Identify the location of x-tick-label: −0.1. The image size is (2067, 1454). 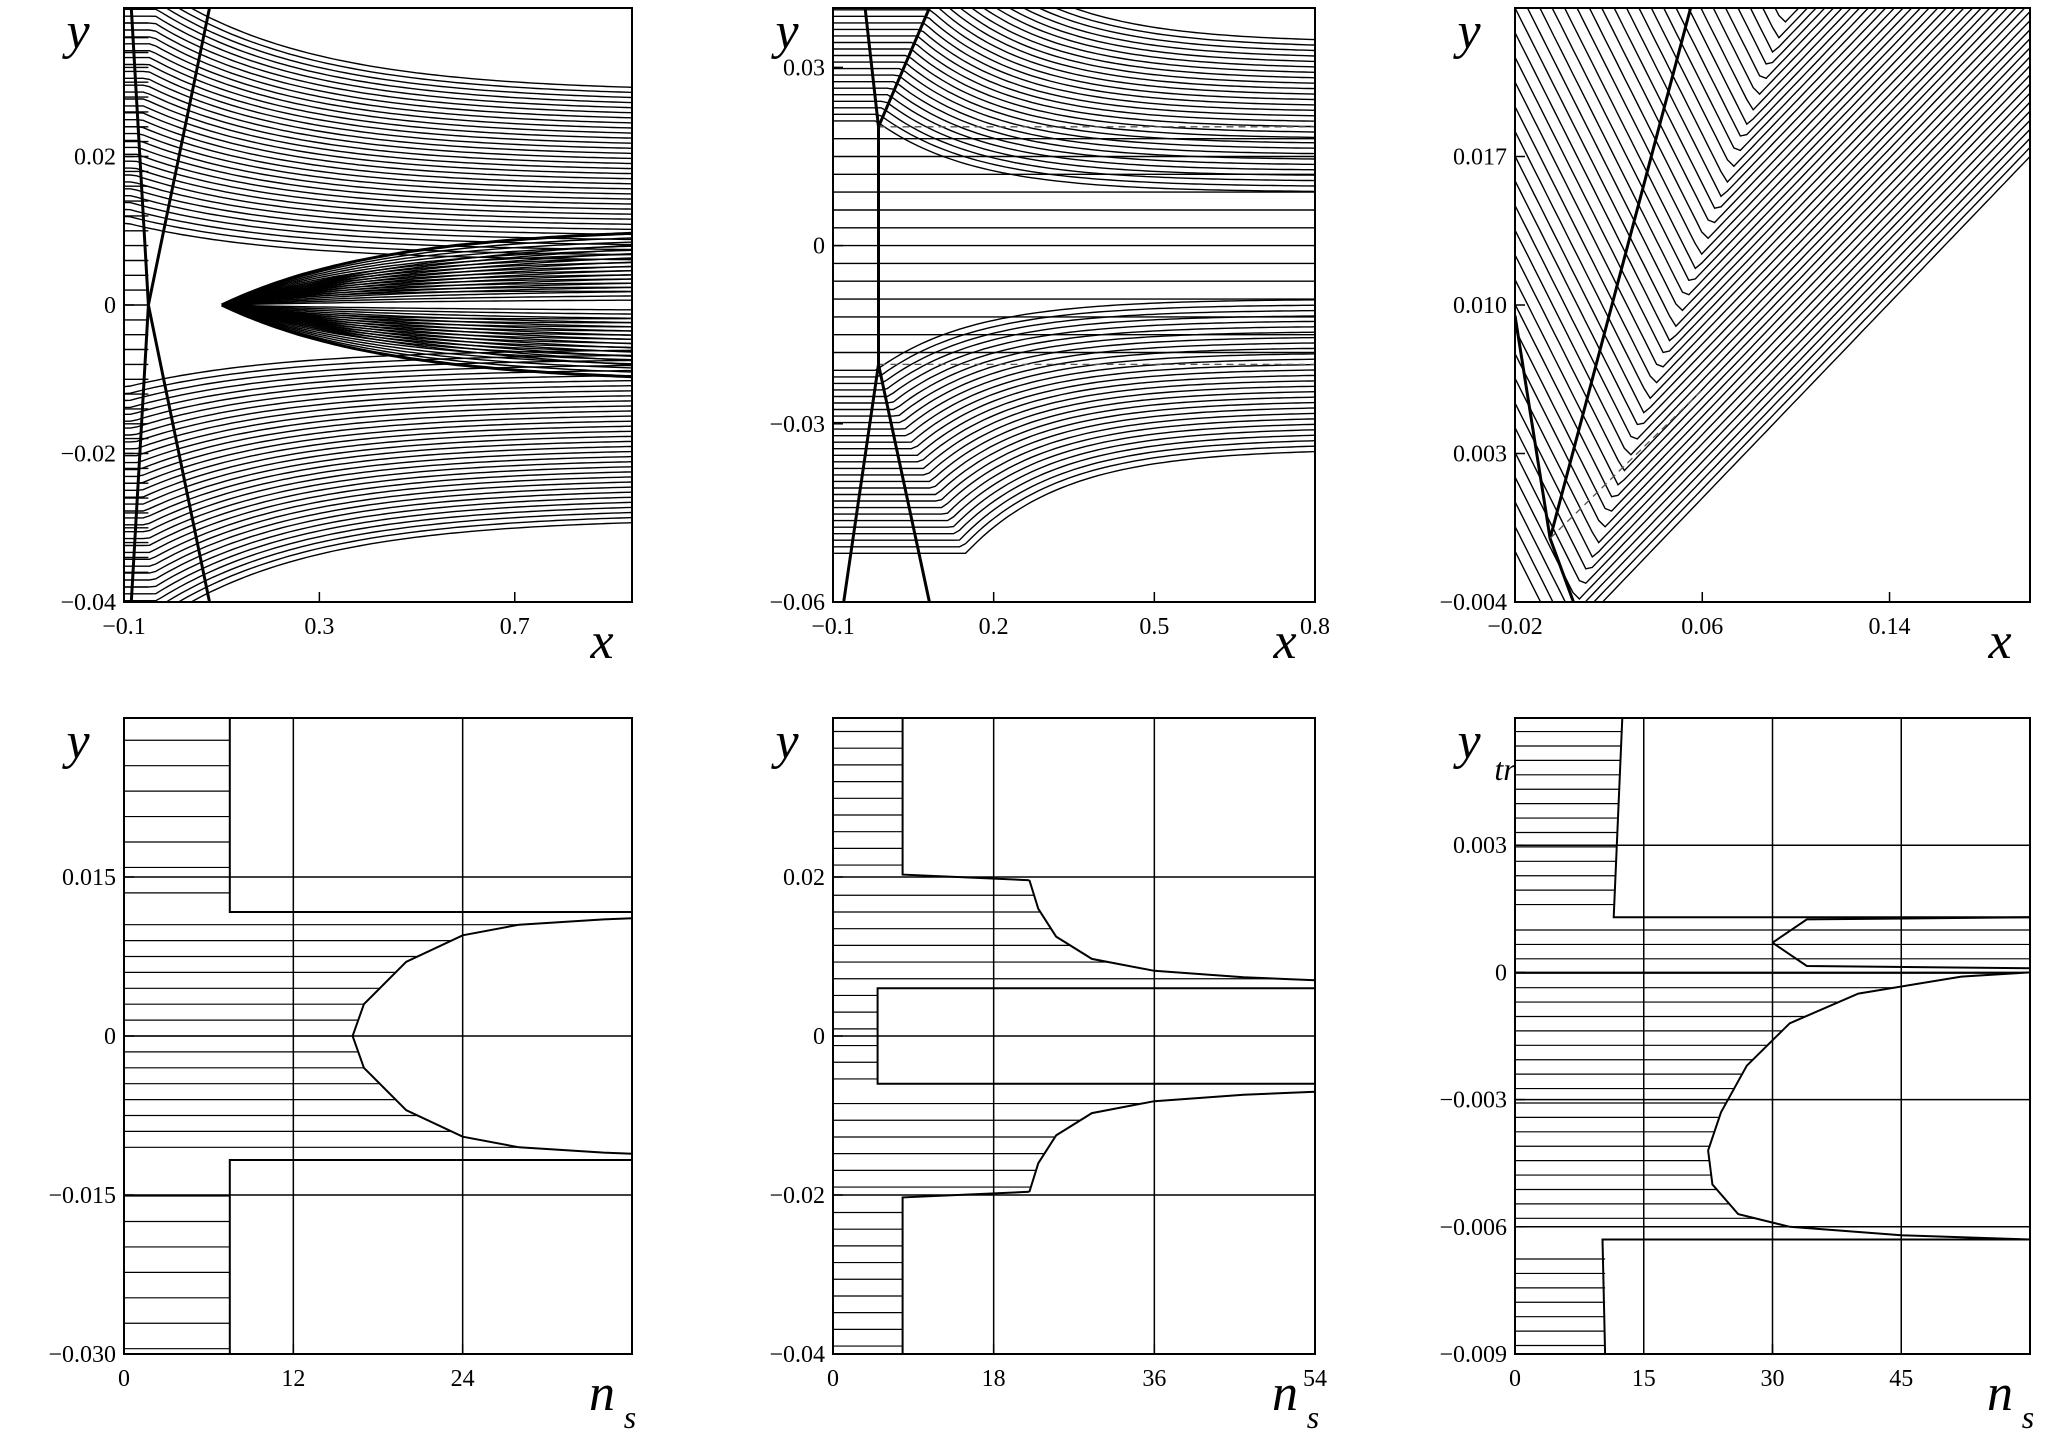
(833, 627).